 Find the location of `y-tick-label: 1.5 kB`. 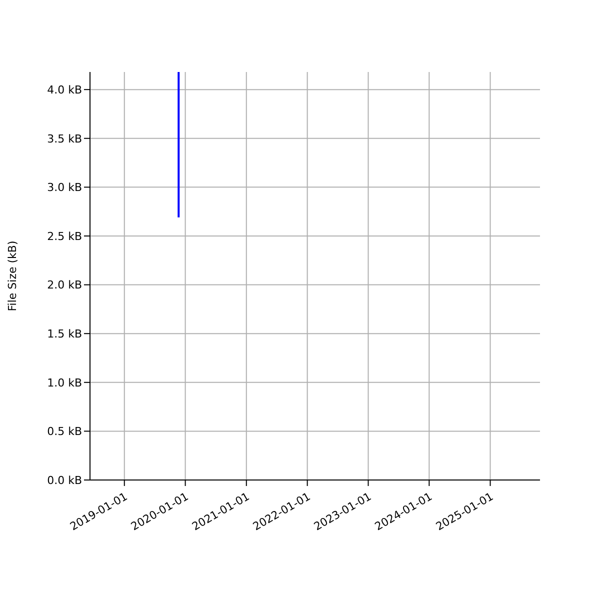

y-tick-label: 1.5 kB is located at coordinates (64, 333).